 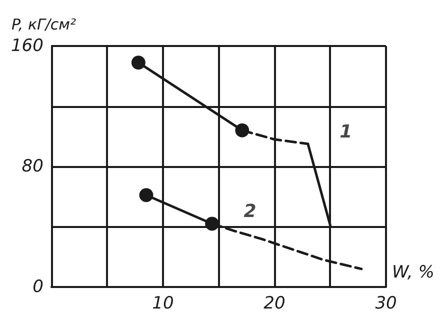 What do you see at coordinates (38, 287) in the screenshot?
I see `y-tick-label: 0` at bounding box center [38, 287].